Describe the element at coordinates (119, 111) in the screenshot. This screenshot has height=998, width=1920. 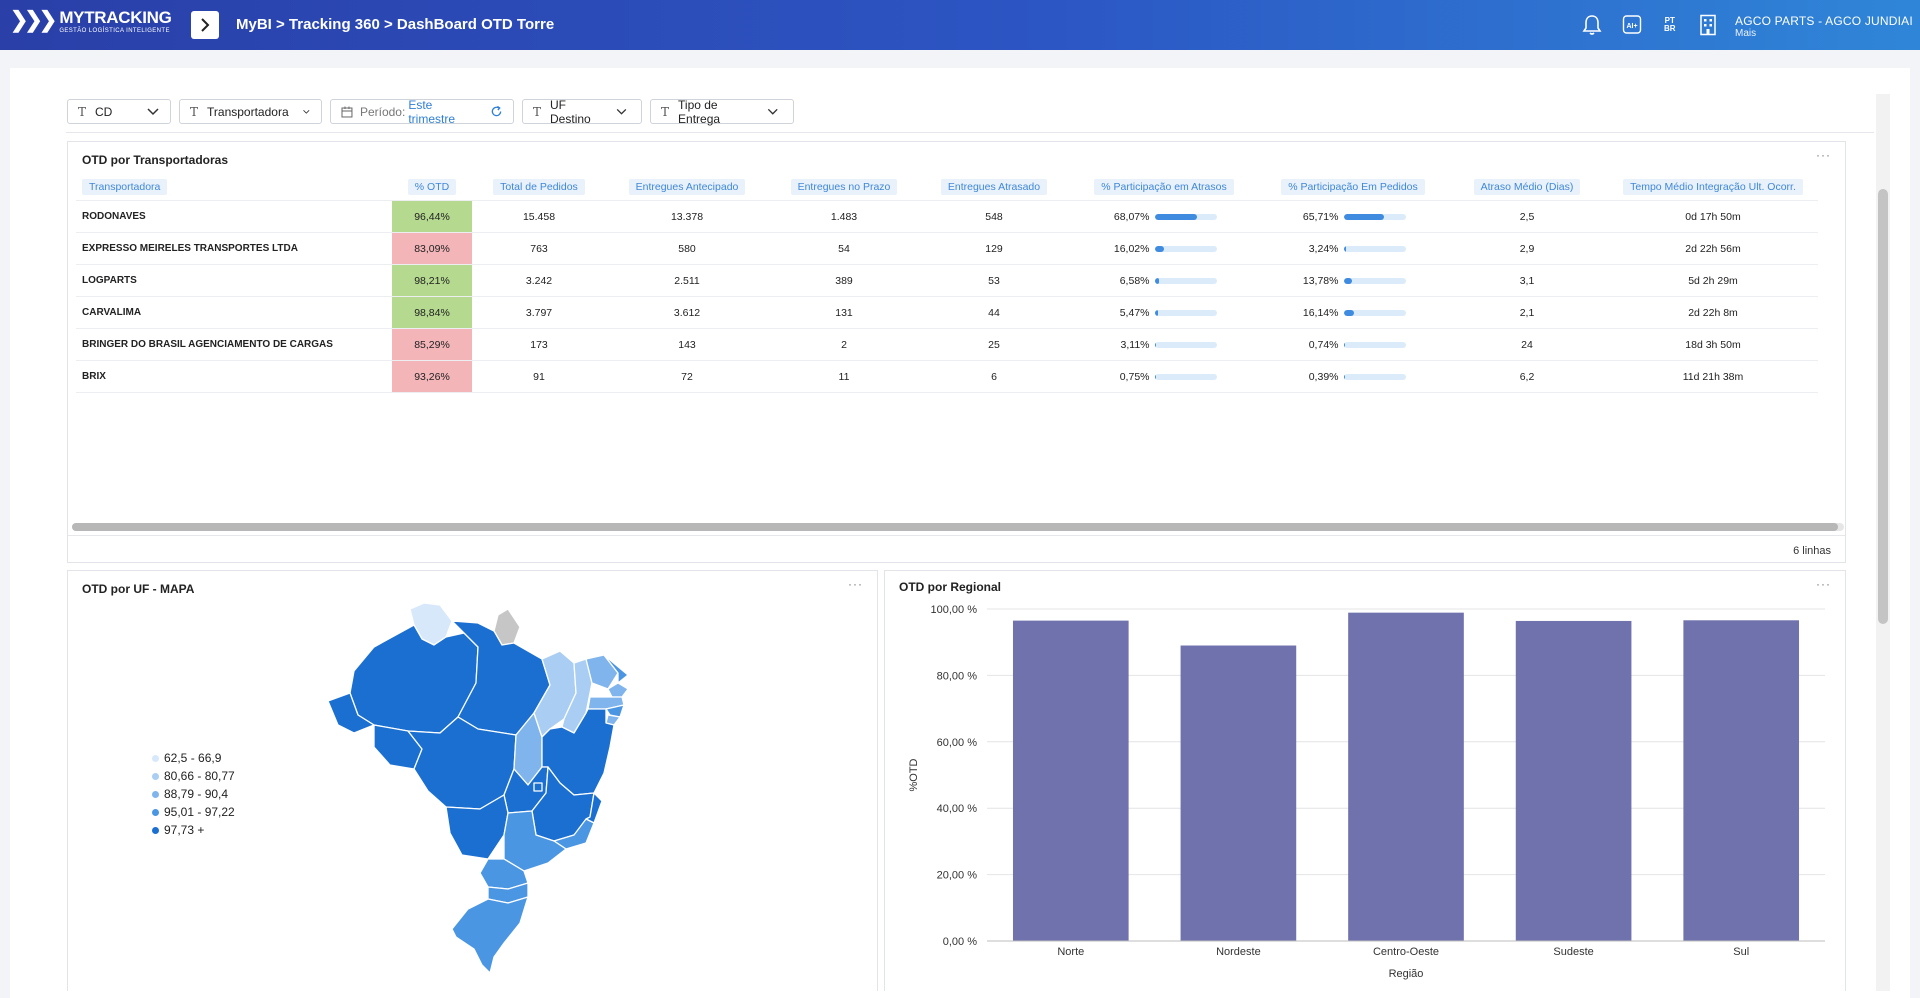
I see `filter-cd: T CD` at that location.